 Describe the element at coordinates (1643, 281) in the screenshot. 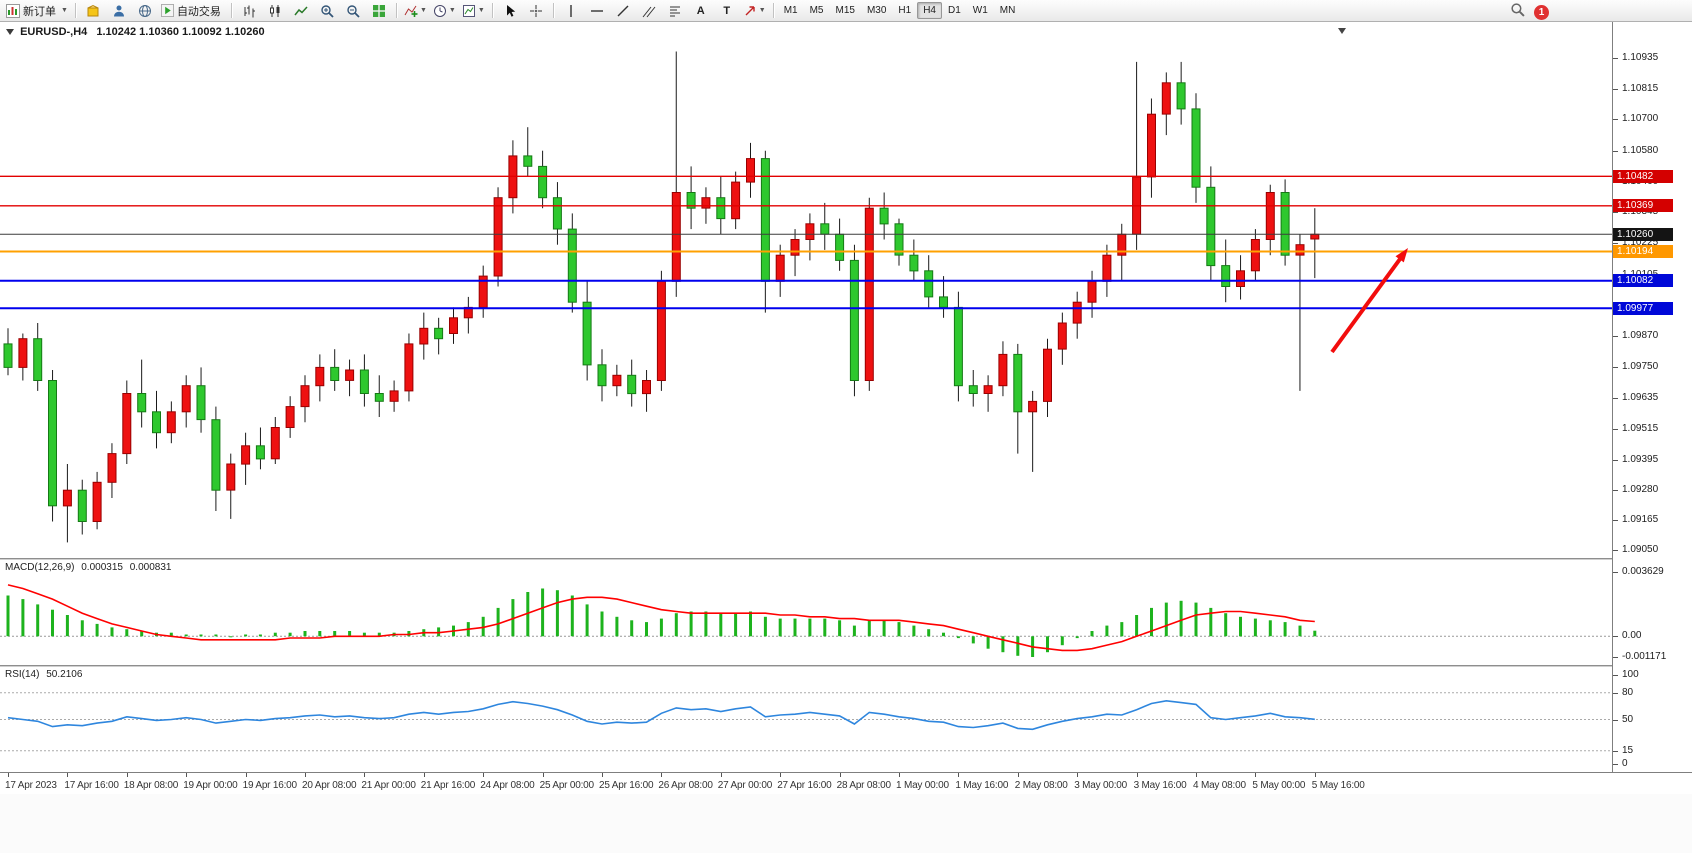

I see `price-tag-1.10082: 1.10082` at that location.